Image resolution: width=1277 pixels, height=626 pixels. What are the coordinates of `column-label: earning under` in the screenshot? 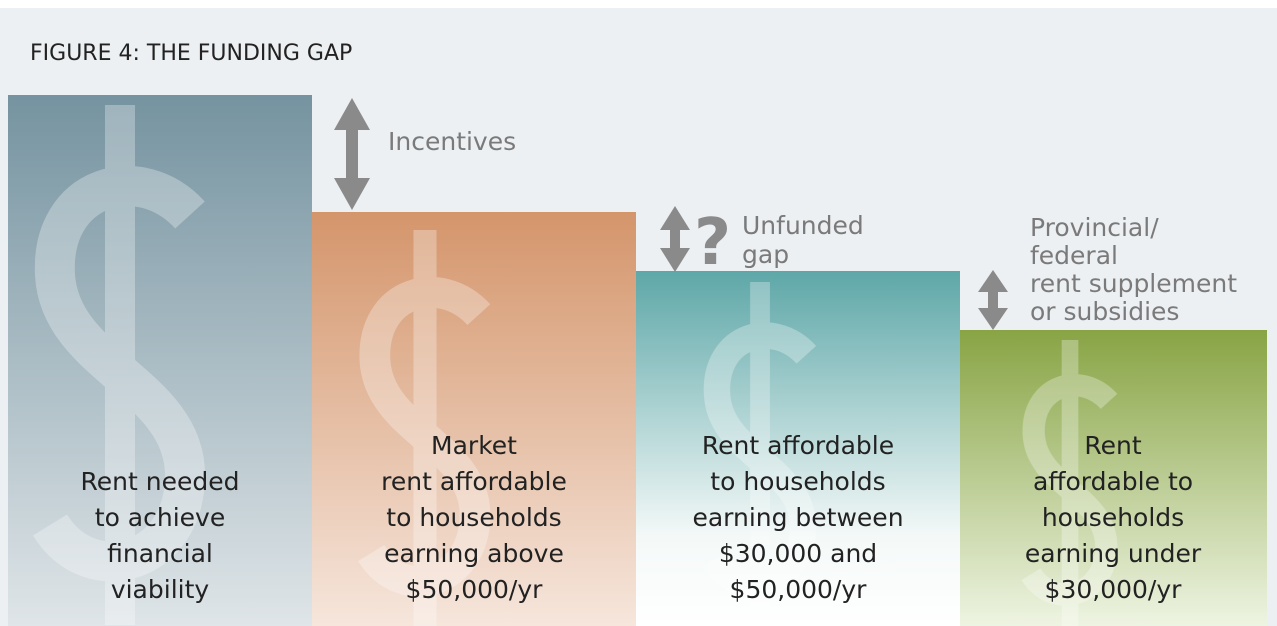 It's located at (1113, 553).